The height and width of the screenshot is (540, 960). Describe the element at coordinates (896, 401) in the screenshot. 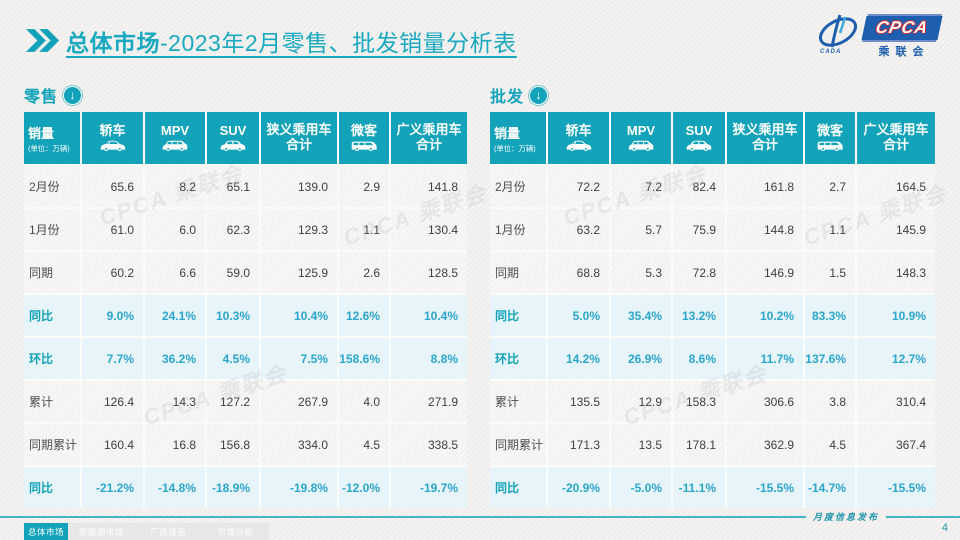

I see `wholesale-cell: 310.4` at that location.